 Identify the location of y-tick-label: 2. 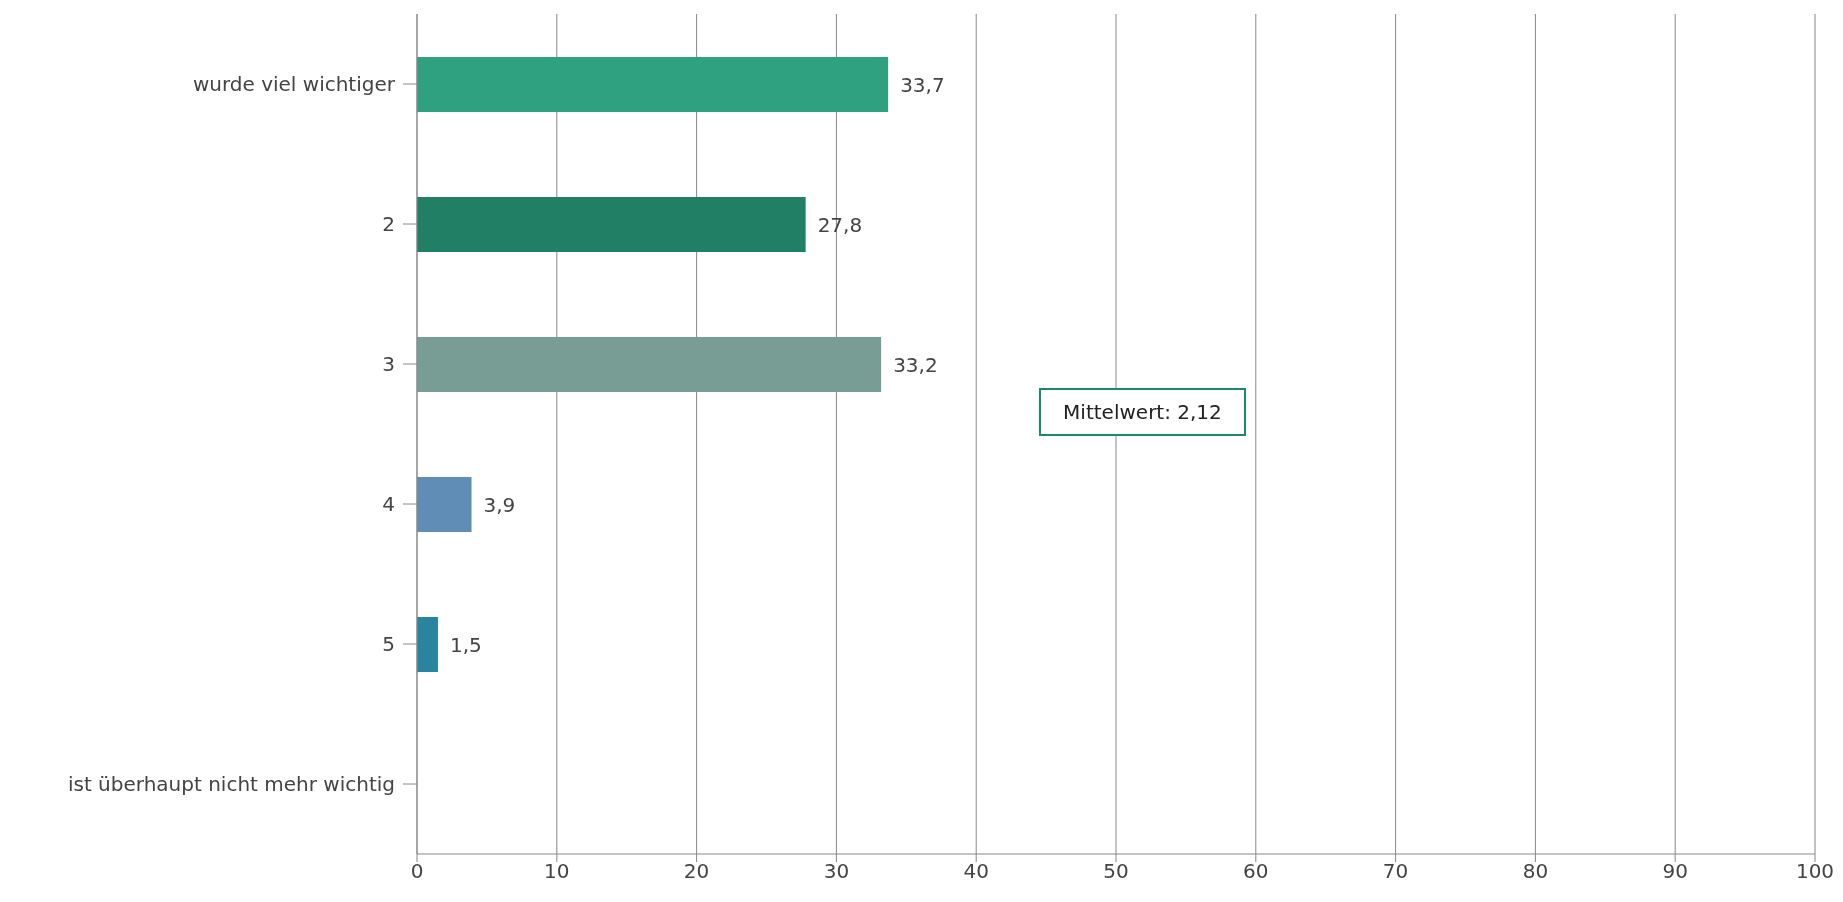
(388, 224).